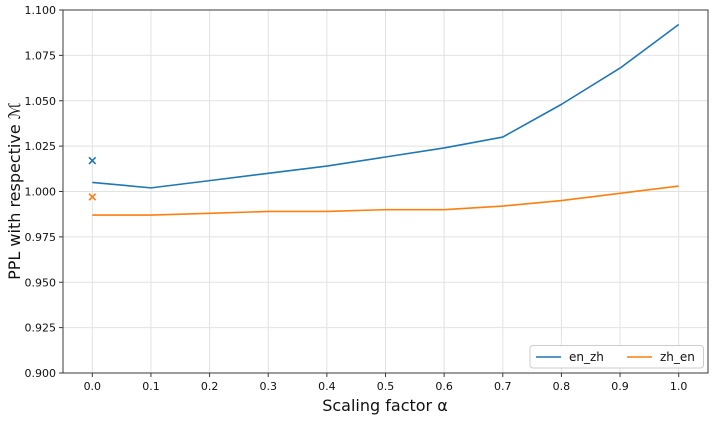  Describe the element at coordinates (210, 386) in the screenshot. I see `x-tick-label: 0.2` at that location.